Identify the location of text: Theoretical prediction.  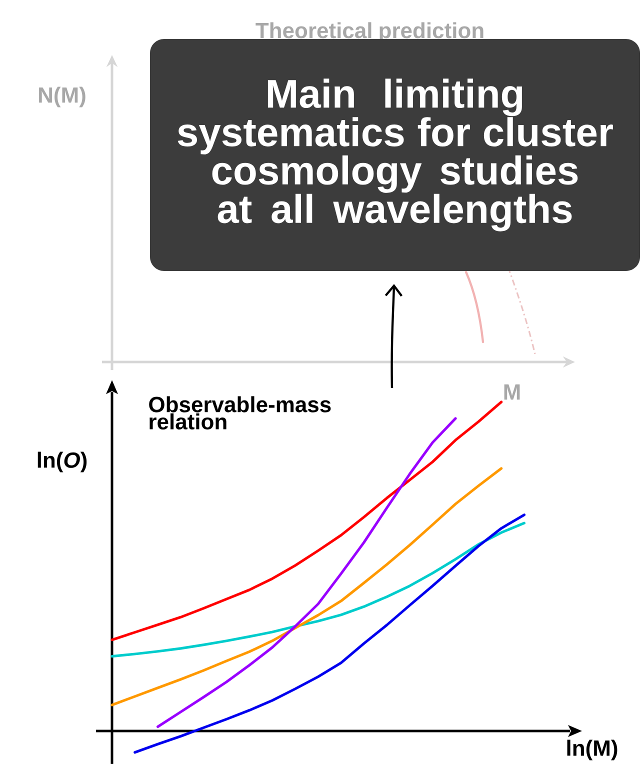
(370, 32).